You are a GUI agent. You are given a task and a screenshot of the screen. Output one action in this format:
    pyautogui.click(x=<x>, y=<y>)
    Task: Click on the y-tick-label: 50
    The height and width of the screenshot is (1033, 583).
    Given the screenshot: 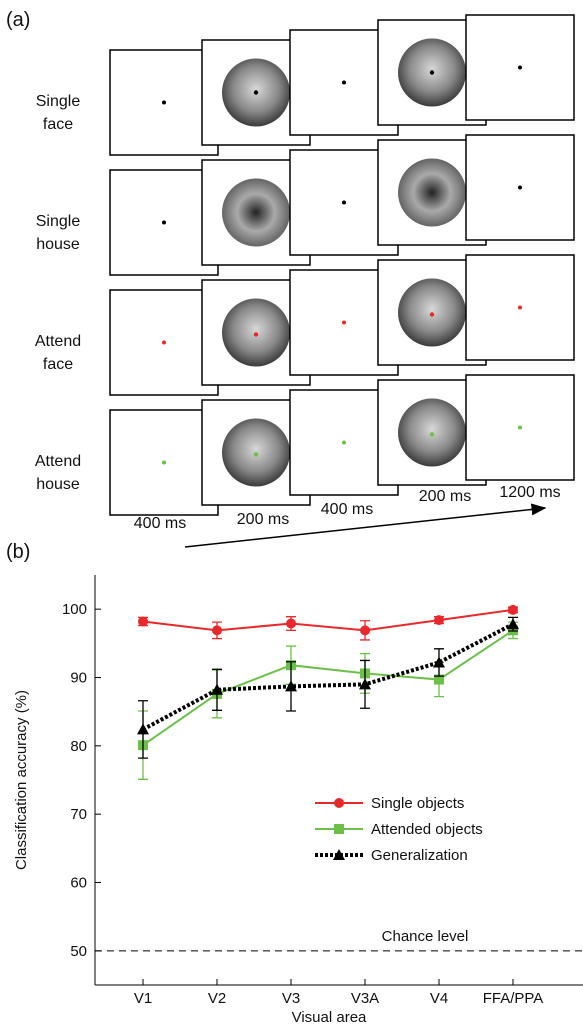 What is the action you would take?
    pyautogui.click(x=78, y=951)
    